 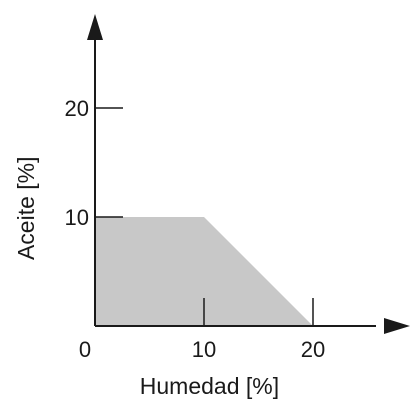 What do you see at coordinates (85, 349) in the screenshot?
I see `x-tick-label: 0` at bounding box center [85, 349].